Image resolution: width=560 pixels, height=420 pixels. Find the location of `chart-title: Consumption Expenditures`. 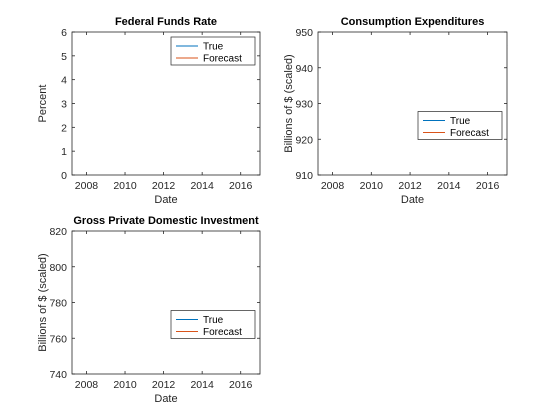

chart-title: Consumption Expenditures is located at coordinates (413, 22).